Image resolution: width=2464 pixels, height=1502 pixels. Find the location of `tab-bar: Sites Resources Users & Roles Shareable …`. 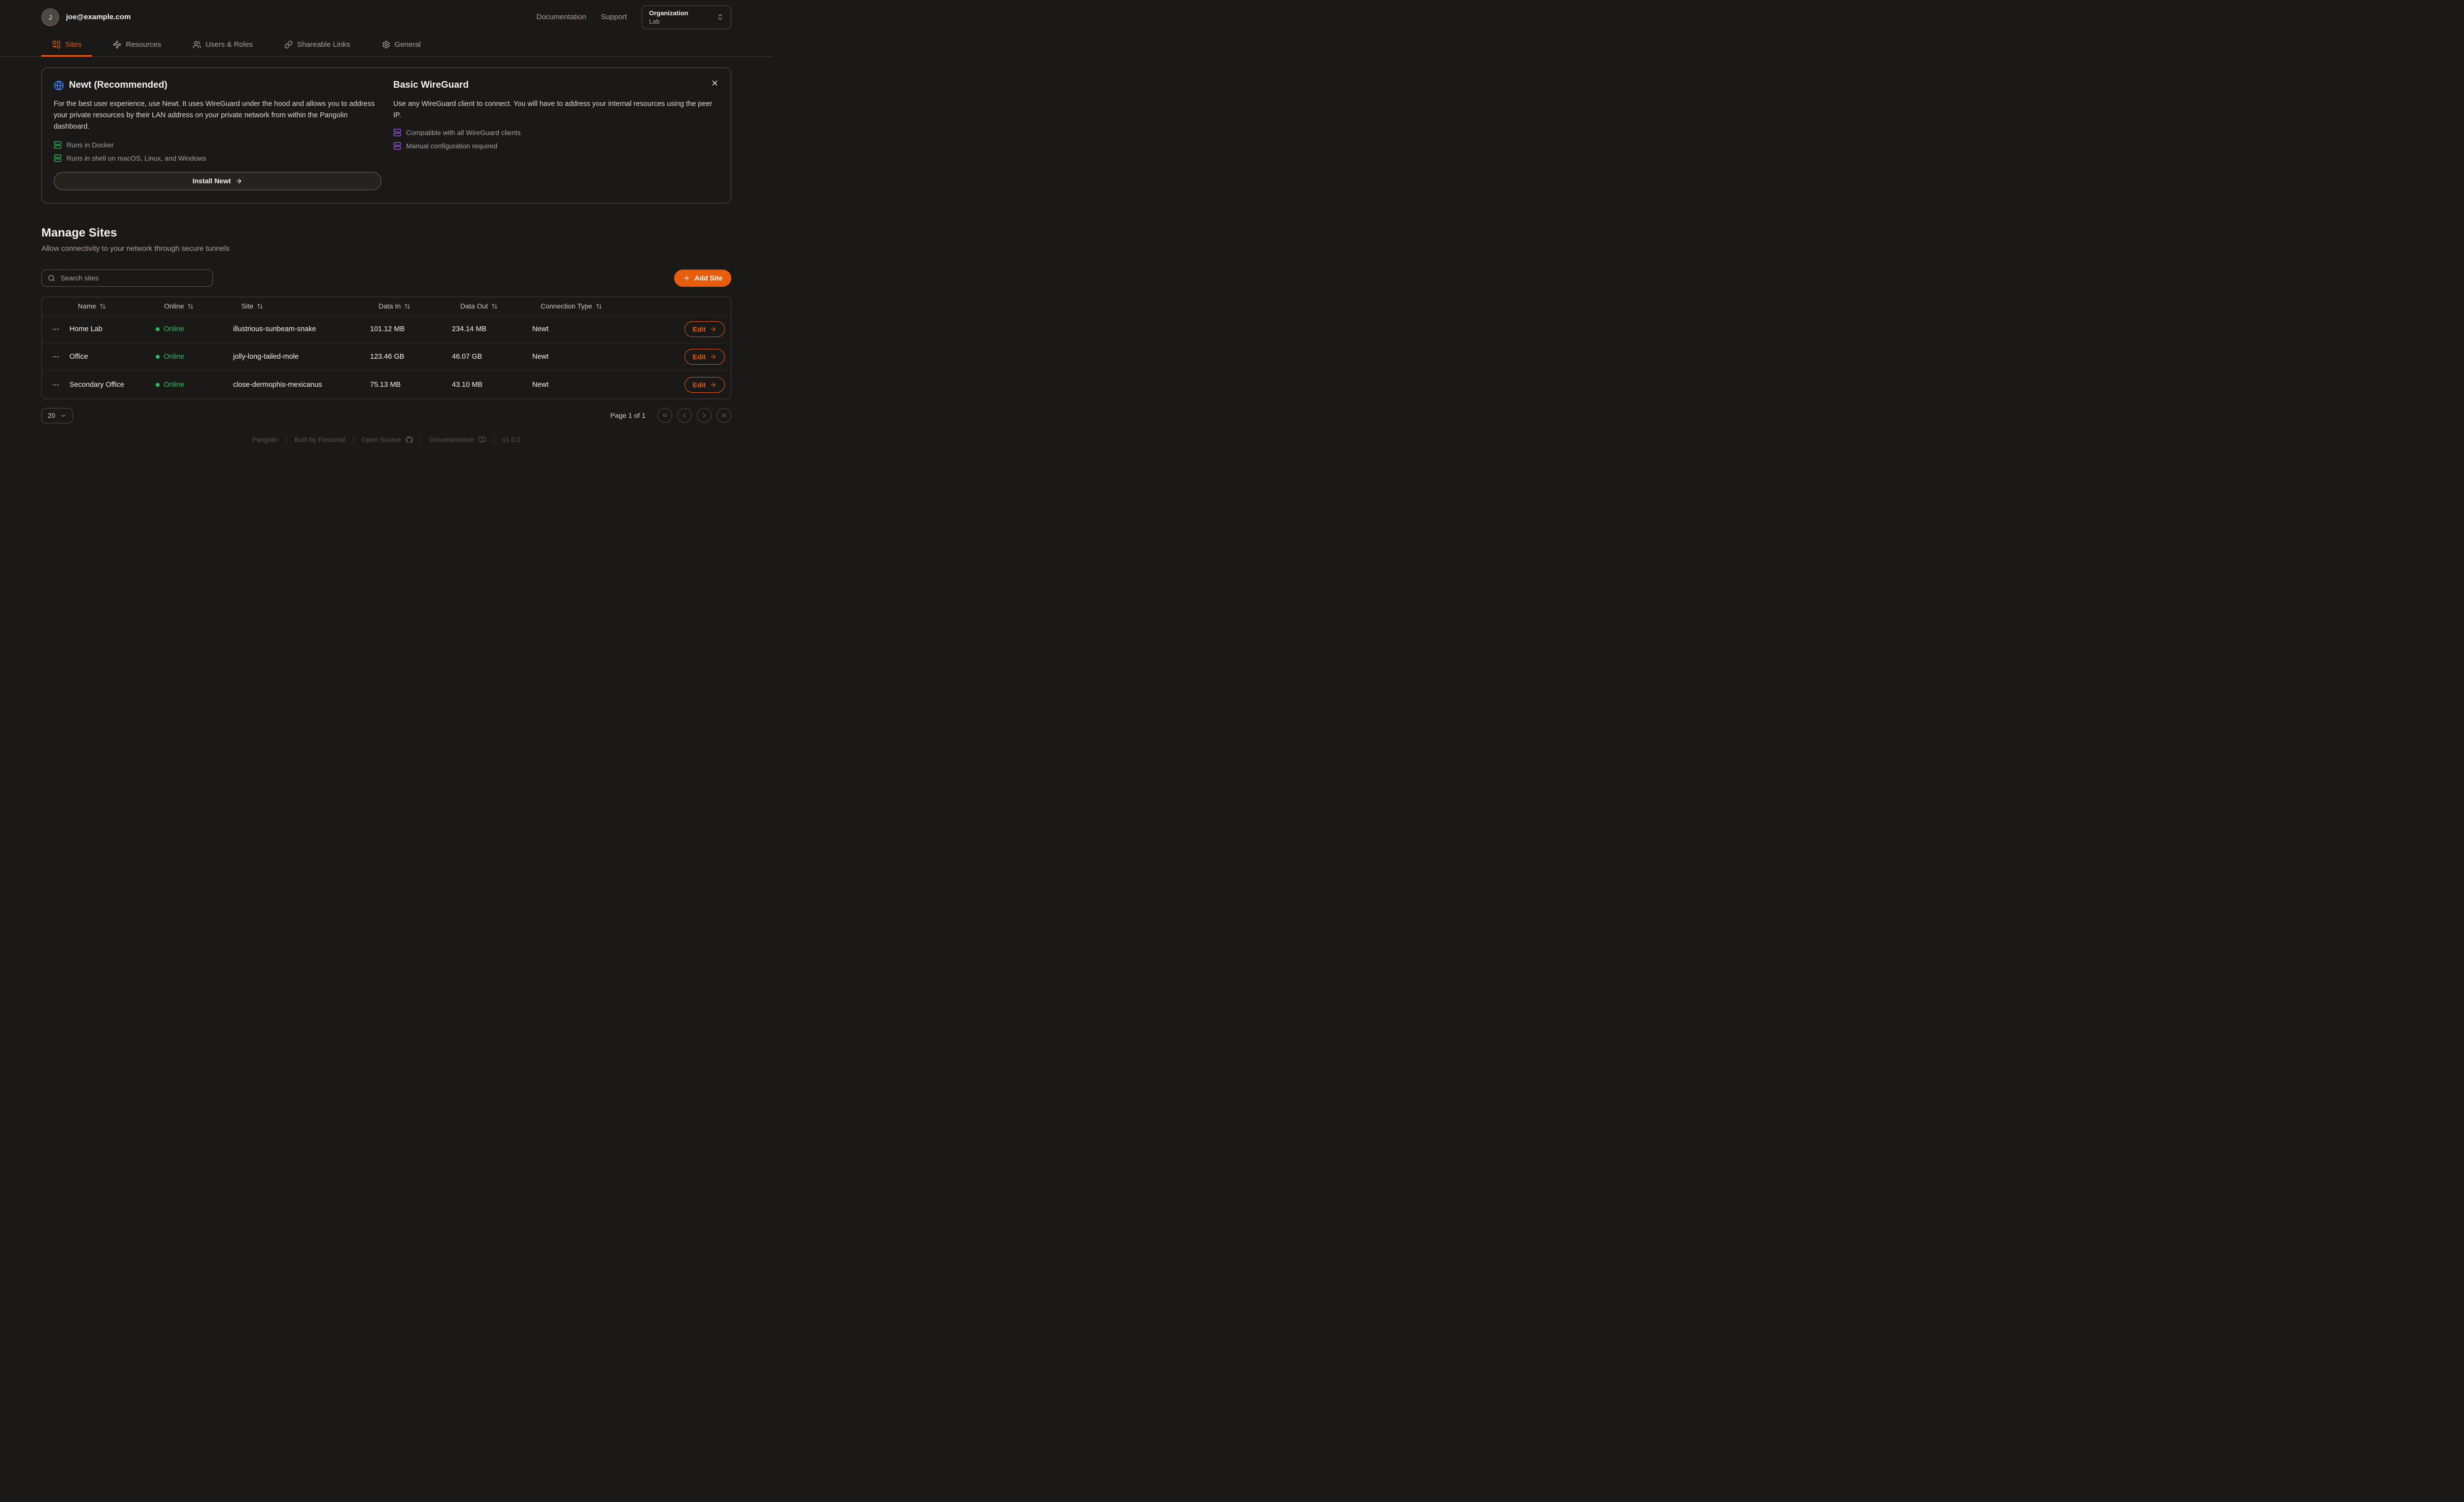

tab-bar: Sites Resources Users & Roles Shareable … is located at coordinates (386, 45).